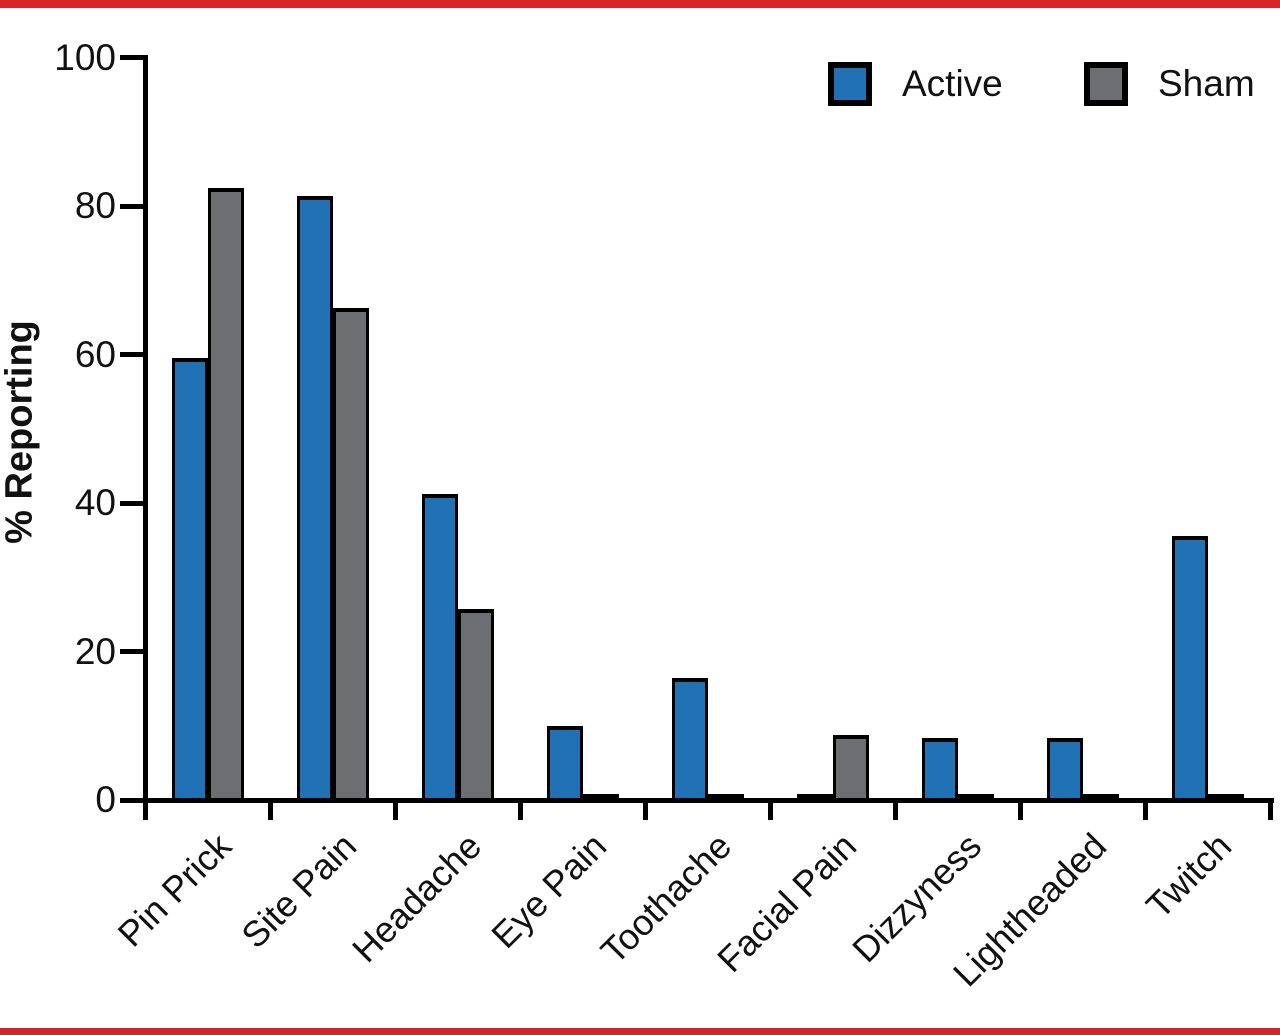  I want to click on bar-active-eye-pain, so click(565, 763).